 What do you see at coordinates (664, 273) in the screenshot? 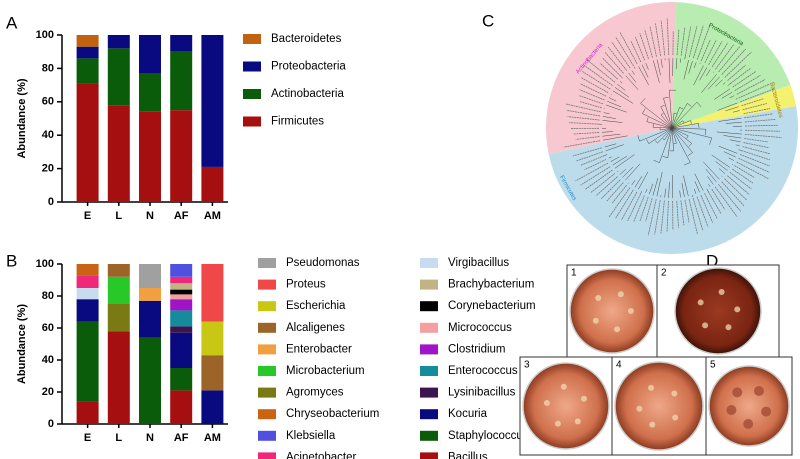
I see `plate-label: 2` at bounding box center [664, 273].